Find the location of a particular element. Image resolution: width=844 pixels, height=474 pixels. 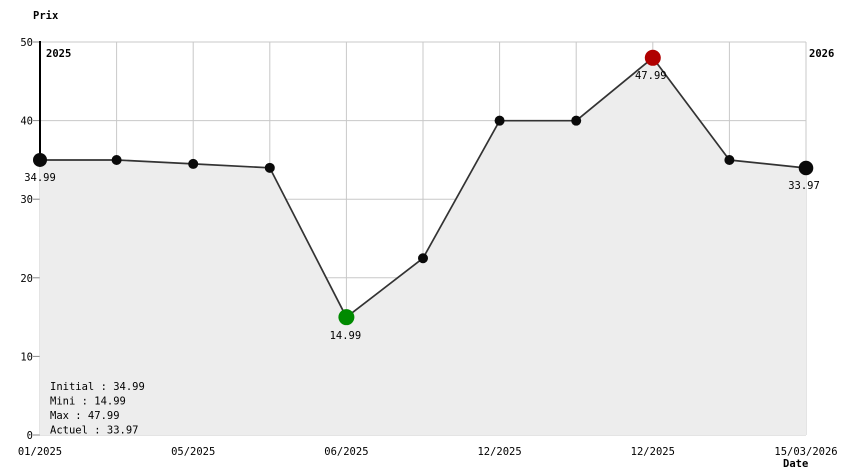

year-label-end: 2026 is located at coordinates (821, 54).